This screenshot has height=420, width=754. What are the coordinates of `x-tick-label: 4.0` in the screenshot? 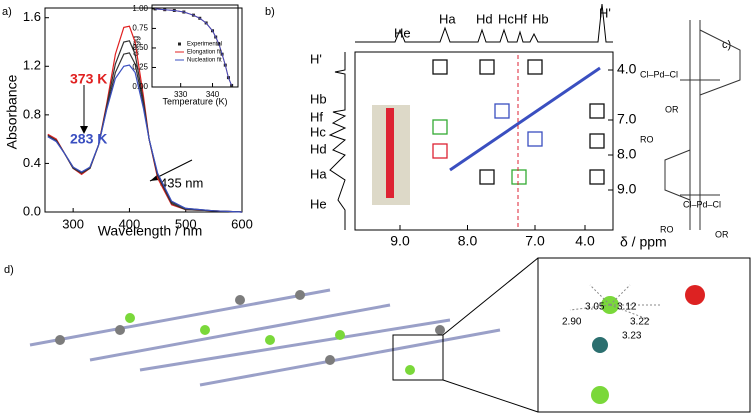 It's located at (585, 241).